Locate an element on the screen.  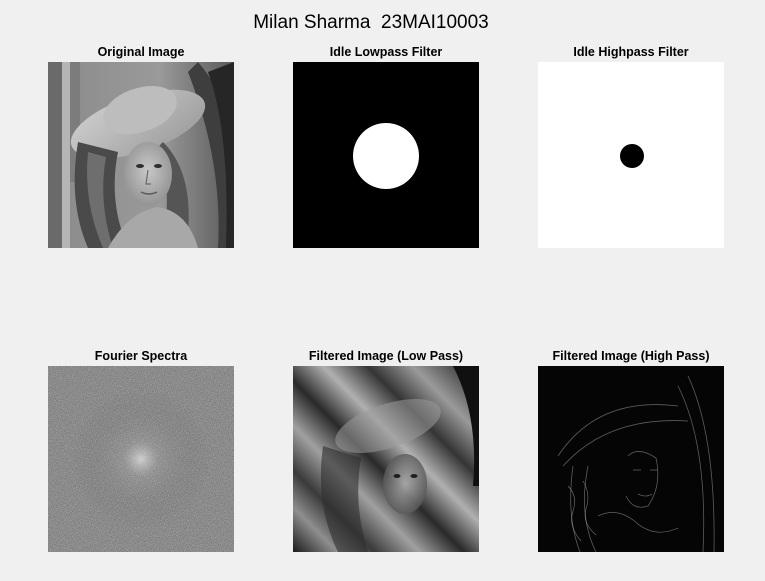
highpass-filter-title: Idle Highpass Filter is located at coordinates (631, 52).